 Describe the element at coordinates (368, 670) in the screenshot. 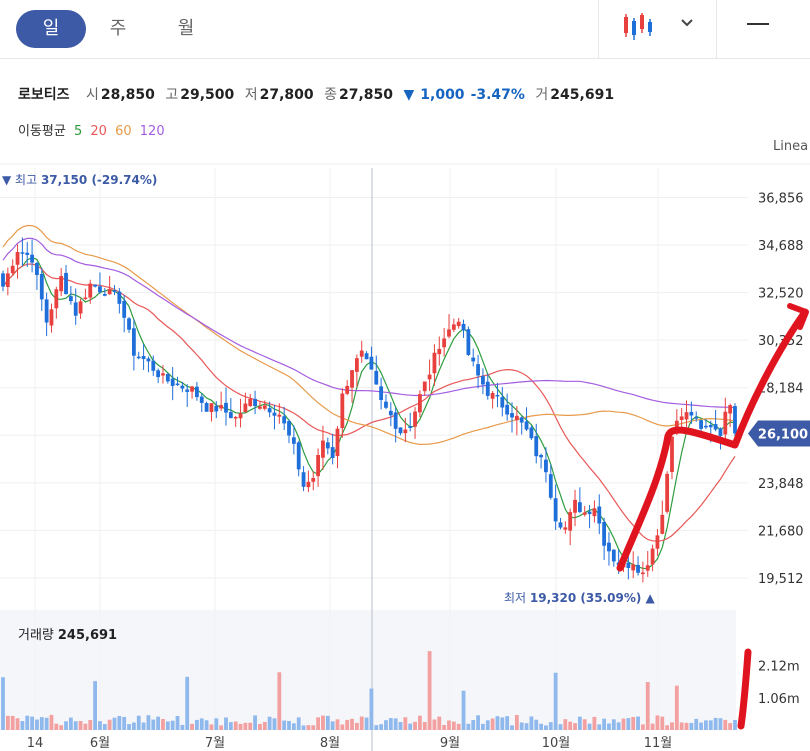

I see `volume-panel-background` at that location.